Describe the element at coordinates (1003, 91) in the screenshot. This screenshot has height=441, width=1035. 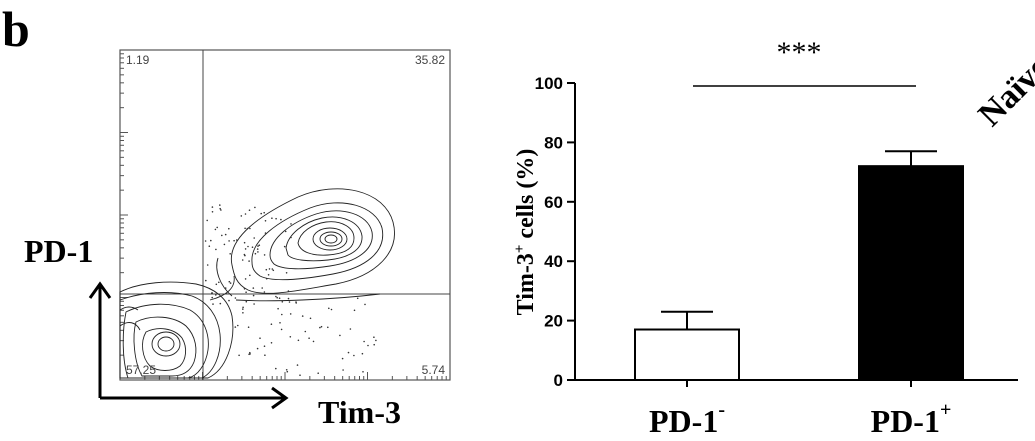
I see `corner-label: Naïve` at that location.